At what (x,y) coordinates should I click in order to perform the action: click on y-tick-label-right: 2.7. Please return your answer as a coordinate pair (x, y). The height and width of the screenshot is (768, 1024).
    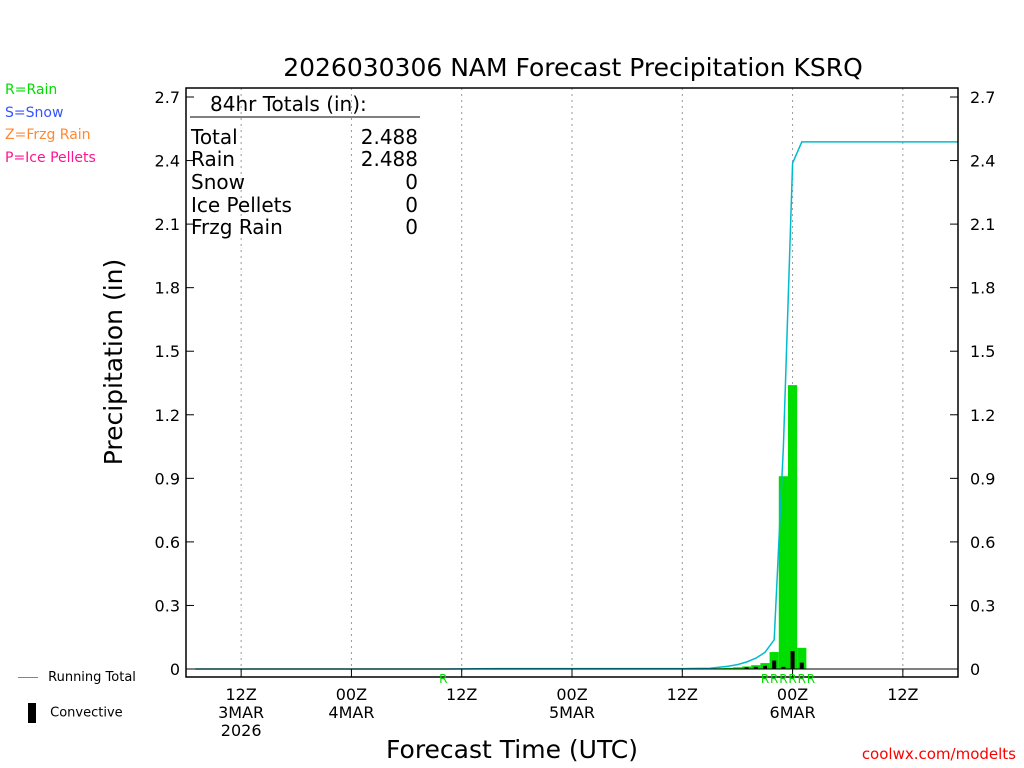
    Looking at the image, I should click on (982, 97).